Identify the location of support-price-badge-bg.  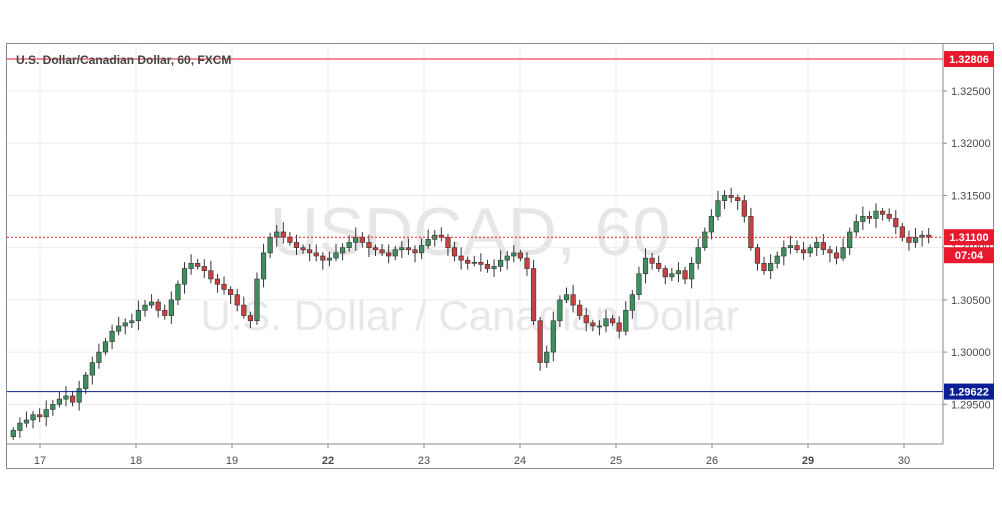
(969, 391).